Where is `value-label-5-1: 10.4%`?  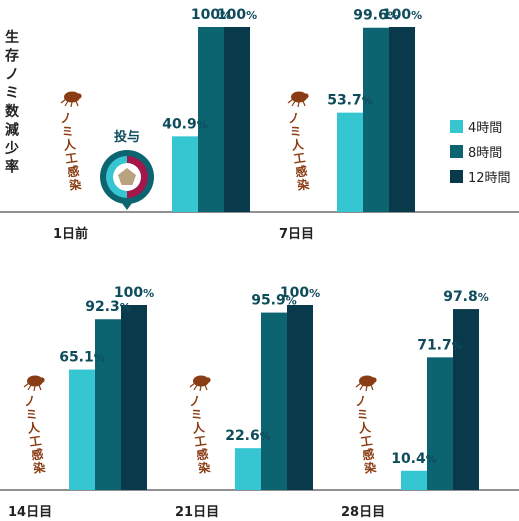 value-label-5-1: 10.4% is located at coordinates (414, 459).